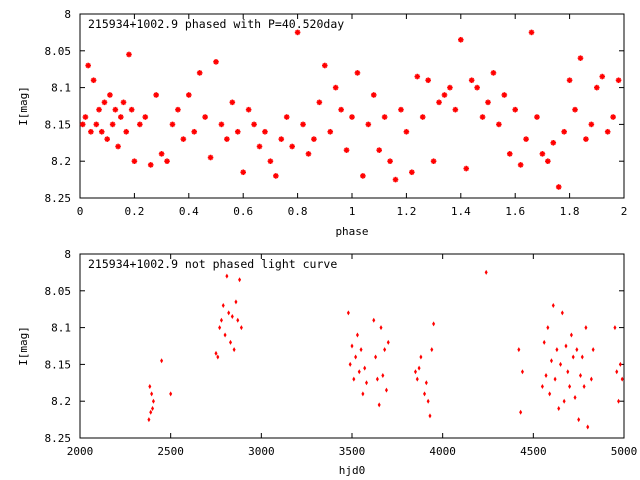  Describe the element at coordinates (461, 211) in the screenshot. I see `x-tick-label: 1.4` at that location.